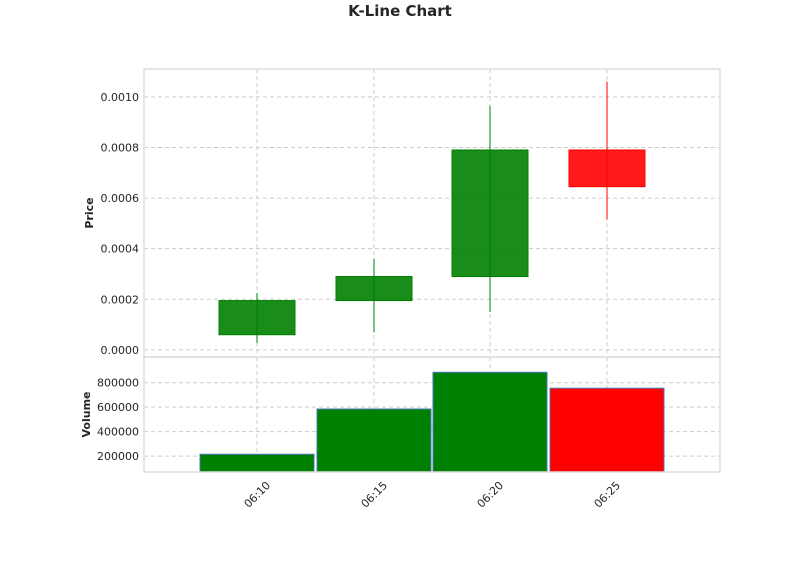 The height and width of the screenshot is (575, 800). What do you see at coordinates (118, 432) in the screenshot?
I see `volume-tick-label: 400000` at bounding box center [118, 432].